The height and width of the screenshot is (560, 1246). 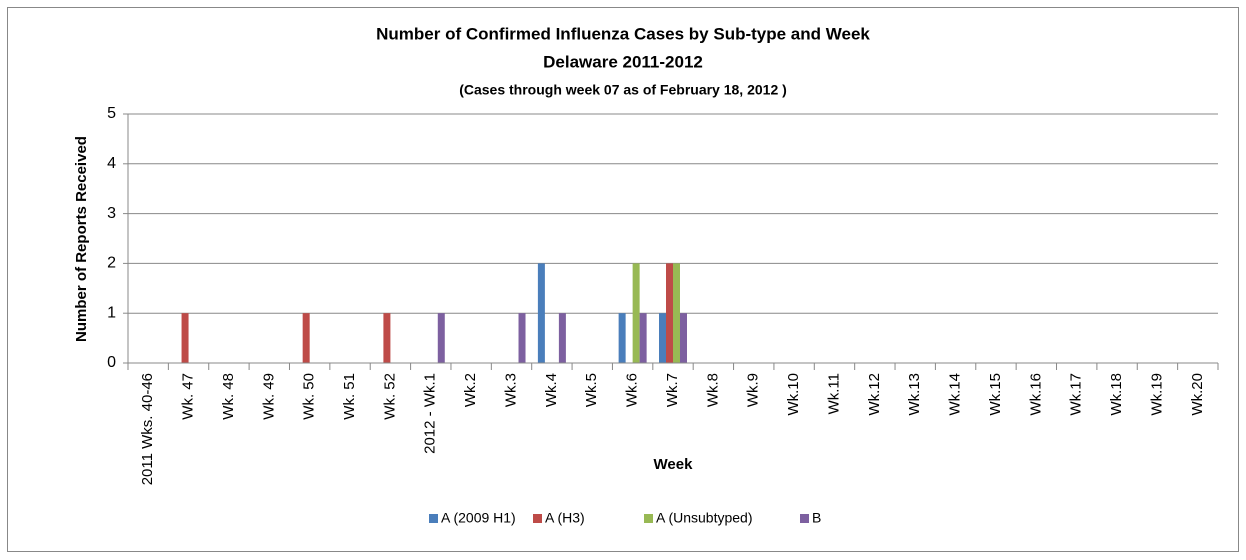 What do you see at coordinates (389, 396) in the screenshot?
I see `x-tick-label: Wk. 52` at bounding box center [389, 396].